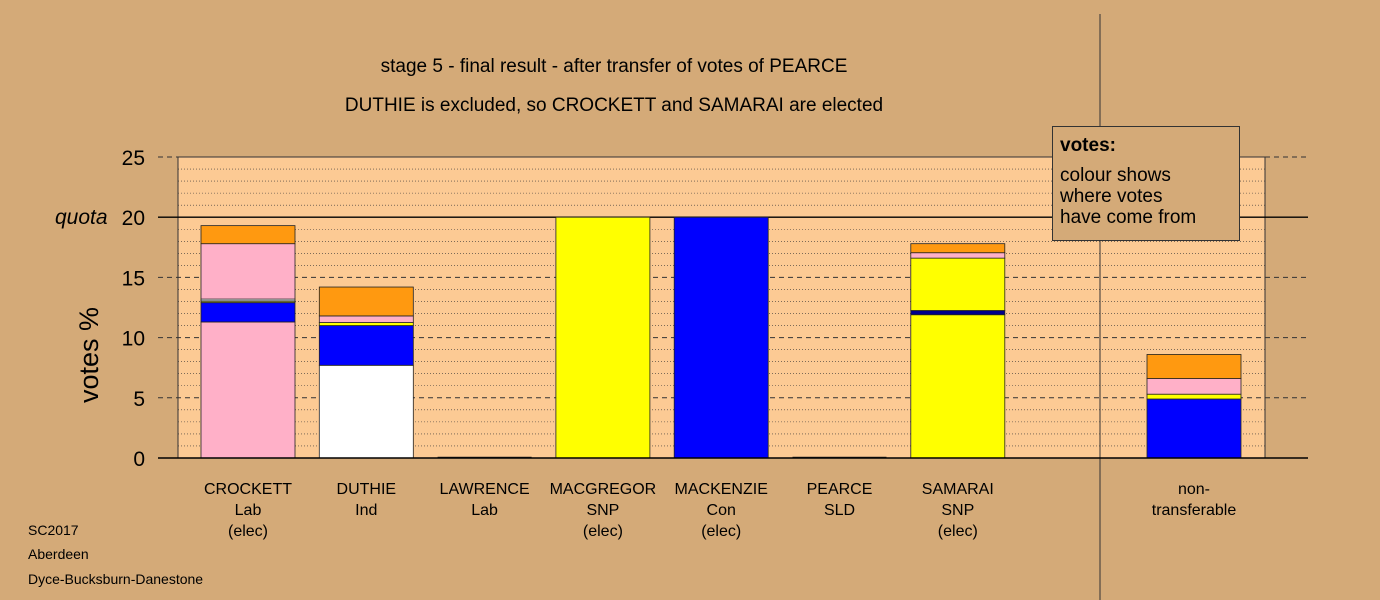  Describe the element at coordinates (116, 579) in the screenshot. I see `footer-ward: Dyce-Bucksburn-Danestone` at that location.